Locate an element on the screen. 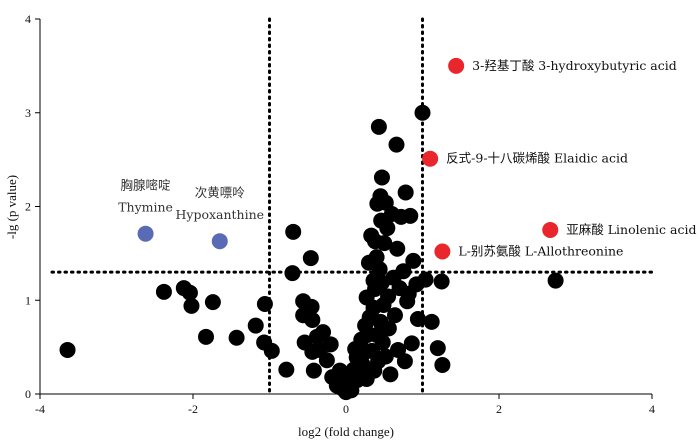 The image size is (700, 444). point-label: 反式-9-十八碳烯酸 Elaidic acid is located at coordinates (537, 158).